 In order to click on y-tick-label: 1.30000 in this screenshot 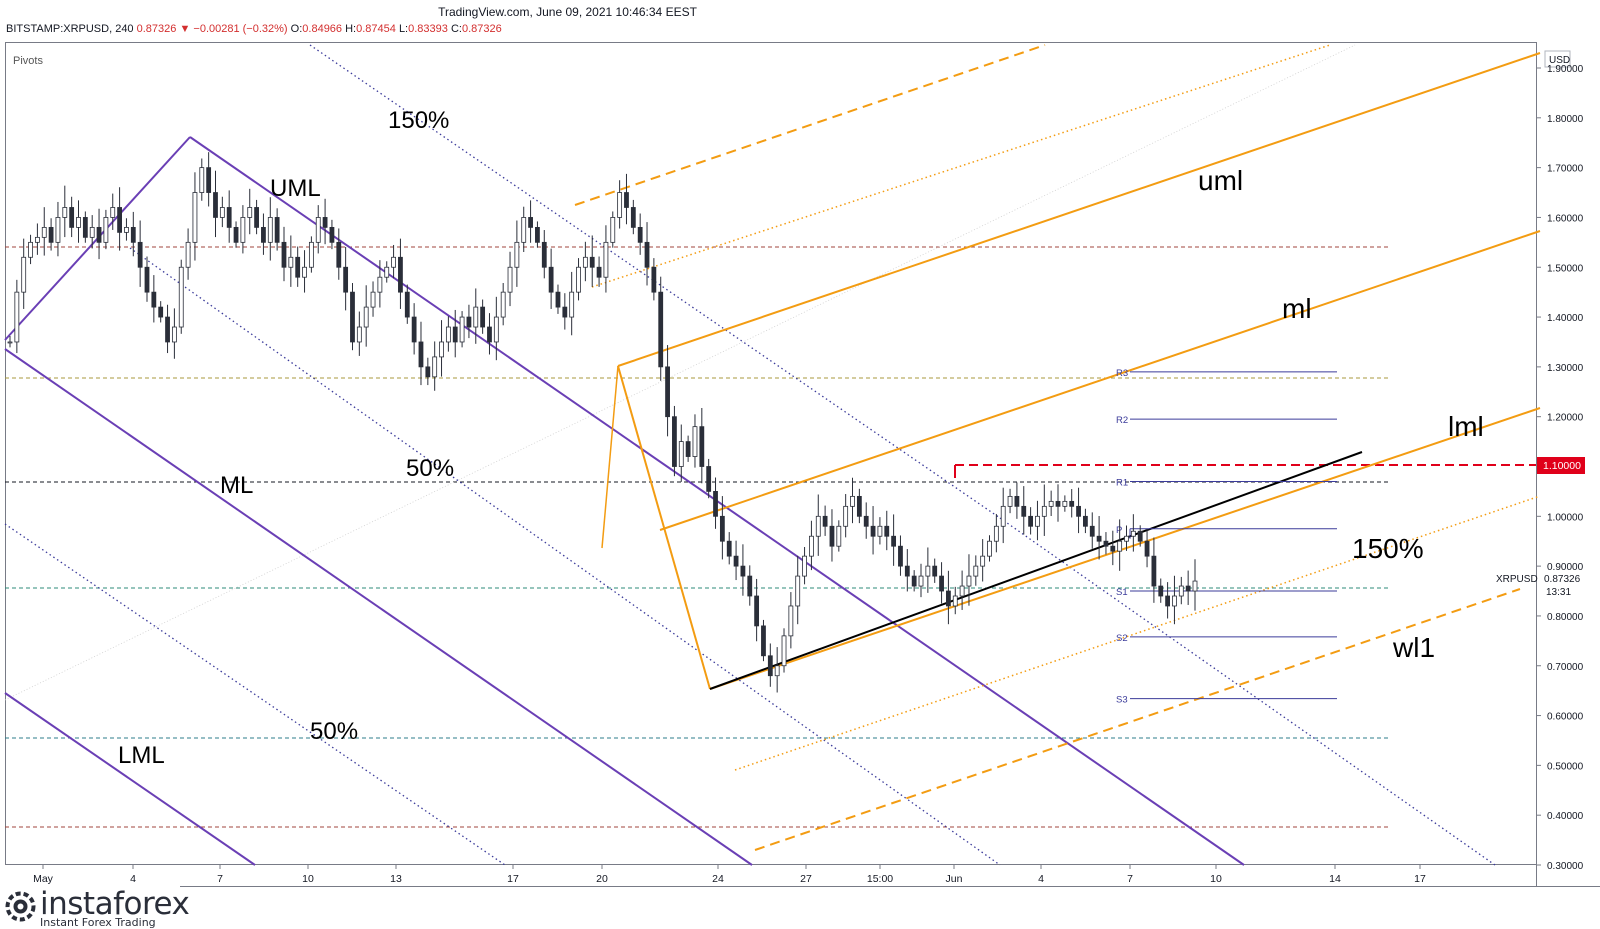, I will do `click(1565, 368)`.